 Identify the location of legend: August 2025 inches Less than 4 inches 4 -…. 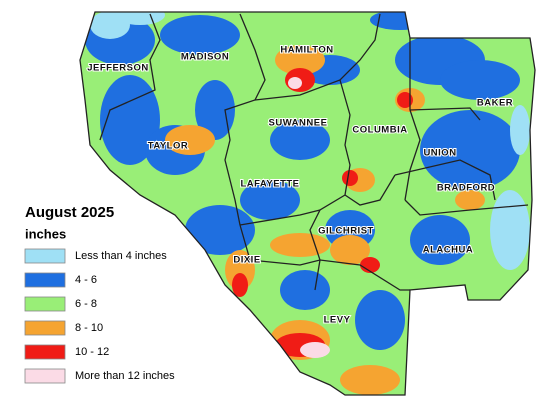
(99, 294).